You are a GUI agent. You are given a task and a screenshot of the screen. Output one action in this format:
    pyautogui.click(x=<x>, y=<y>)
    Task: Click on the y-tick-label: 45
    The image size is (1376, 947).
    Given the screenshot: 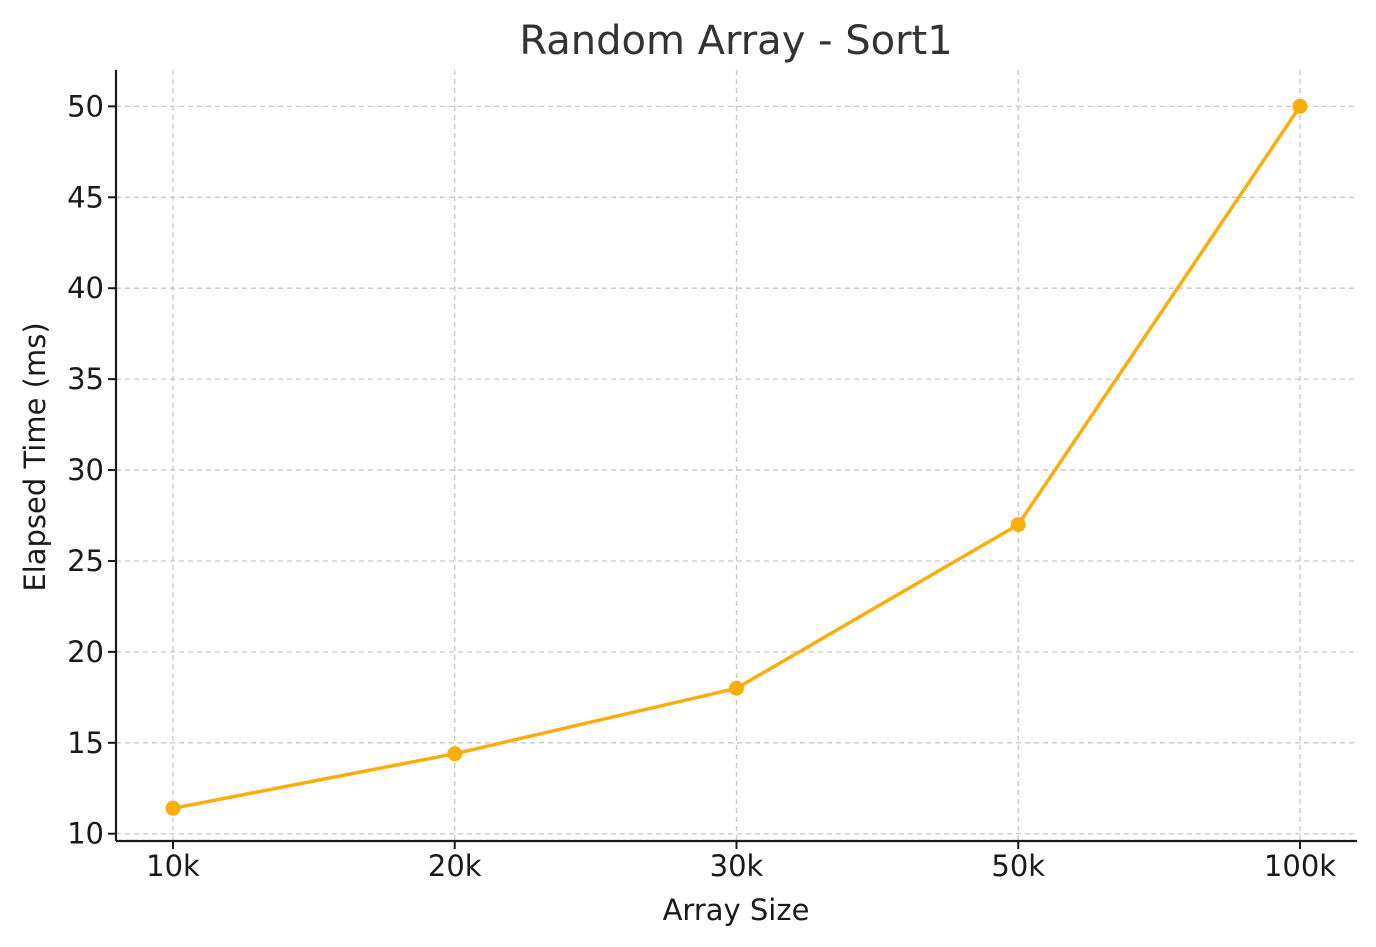 What is the action you would take?
    pyautogui.click(x=85, y=197)
    